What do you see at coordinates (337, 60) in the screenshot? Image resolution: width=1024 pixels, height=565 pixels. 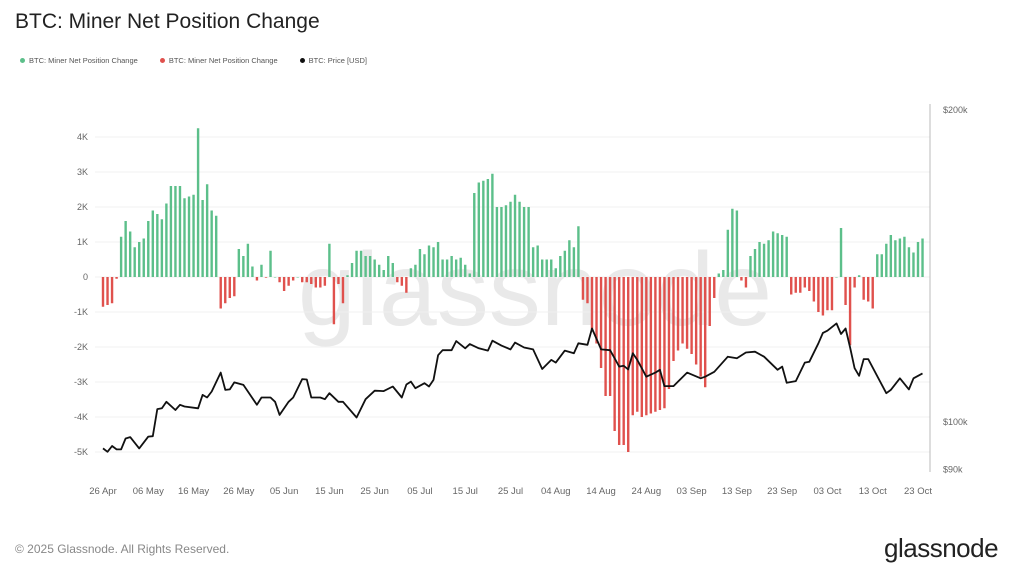 I see `legend-label: BTC: Price [USD]` at bounding box center [337, 60].